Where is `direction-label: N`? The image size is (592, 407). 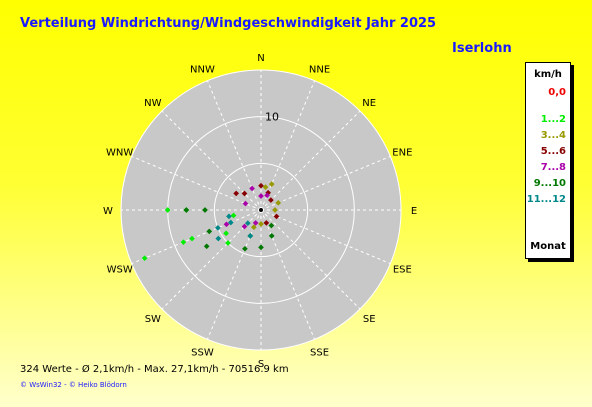
direction-label: N is located at coordinates (260, 58).